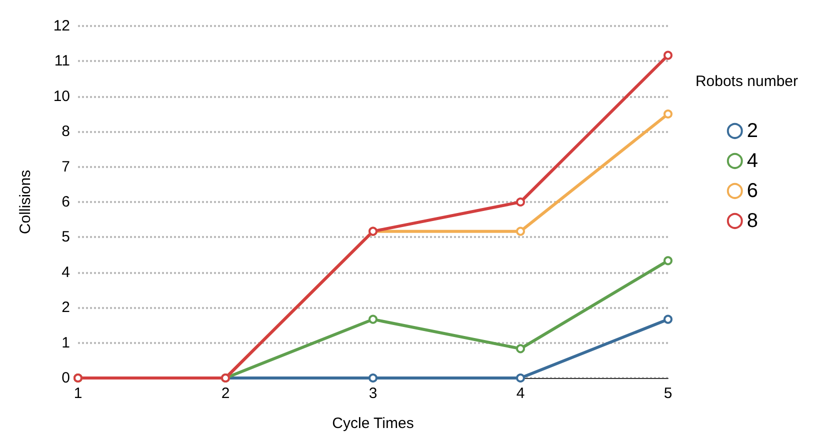  Describe the element at coordinates (752, 161) in the screenshot. I see `legend-label: 4` at that location.